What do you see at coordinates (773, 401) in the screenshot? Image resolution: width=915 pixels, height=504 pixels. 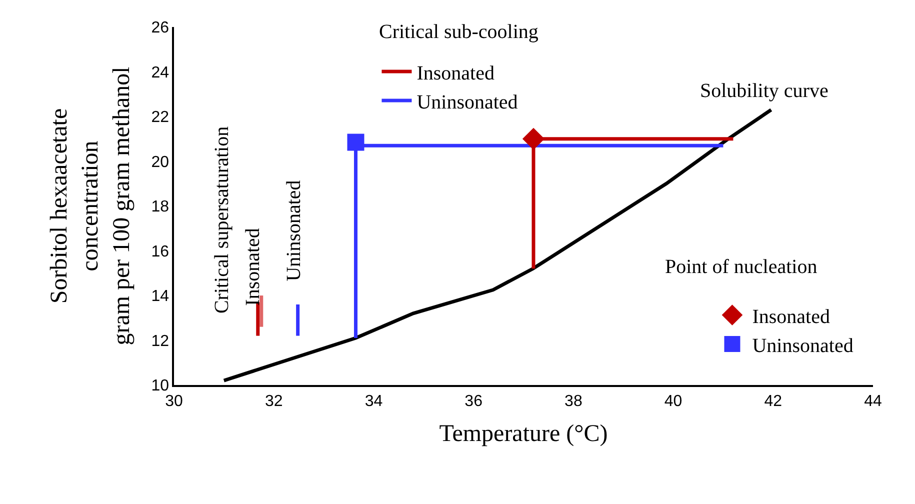 I see `x-tick-label: 42` at bounding box center [773, 401].